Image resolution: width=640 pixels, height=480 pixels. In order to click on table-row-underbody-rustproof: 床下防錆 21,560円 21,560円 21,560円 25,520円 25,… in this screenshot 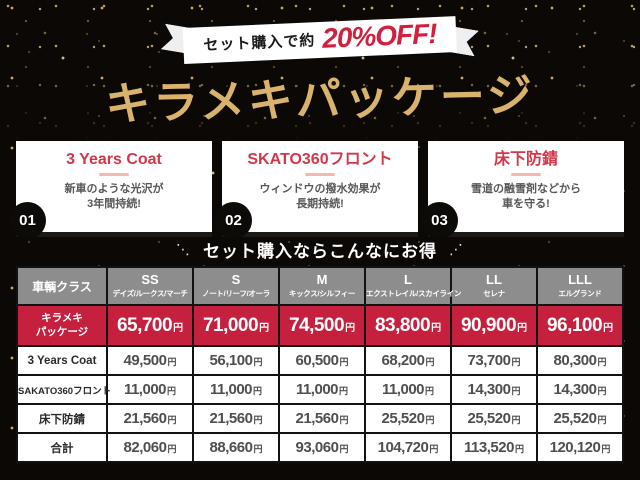, I will do `click(320, 418)`.